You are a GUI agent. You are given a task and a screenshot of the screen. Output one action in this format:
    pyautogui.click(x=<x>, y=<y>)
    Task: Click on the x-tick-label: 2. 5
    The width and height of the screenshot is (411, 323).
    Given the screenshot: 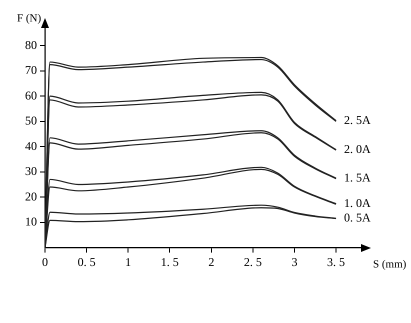 What is the action you would take?
    pyautogui.click(x=253, y=261)
    